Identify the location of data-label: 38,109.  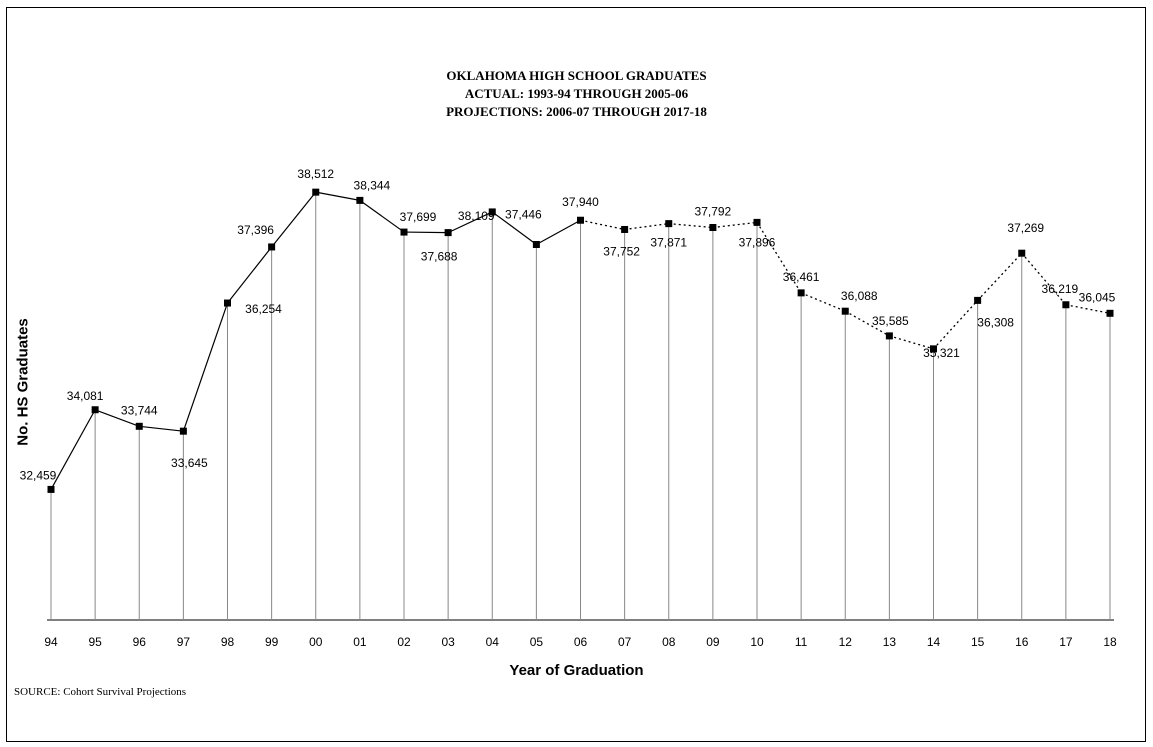
(476, 216).